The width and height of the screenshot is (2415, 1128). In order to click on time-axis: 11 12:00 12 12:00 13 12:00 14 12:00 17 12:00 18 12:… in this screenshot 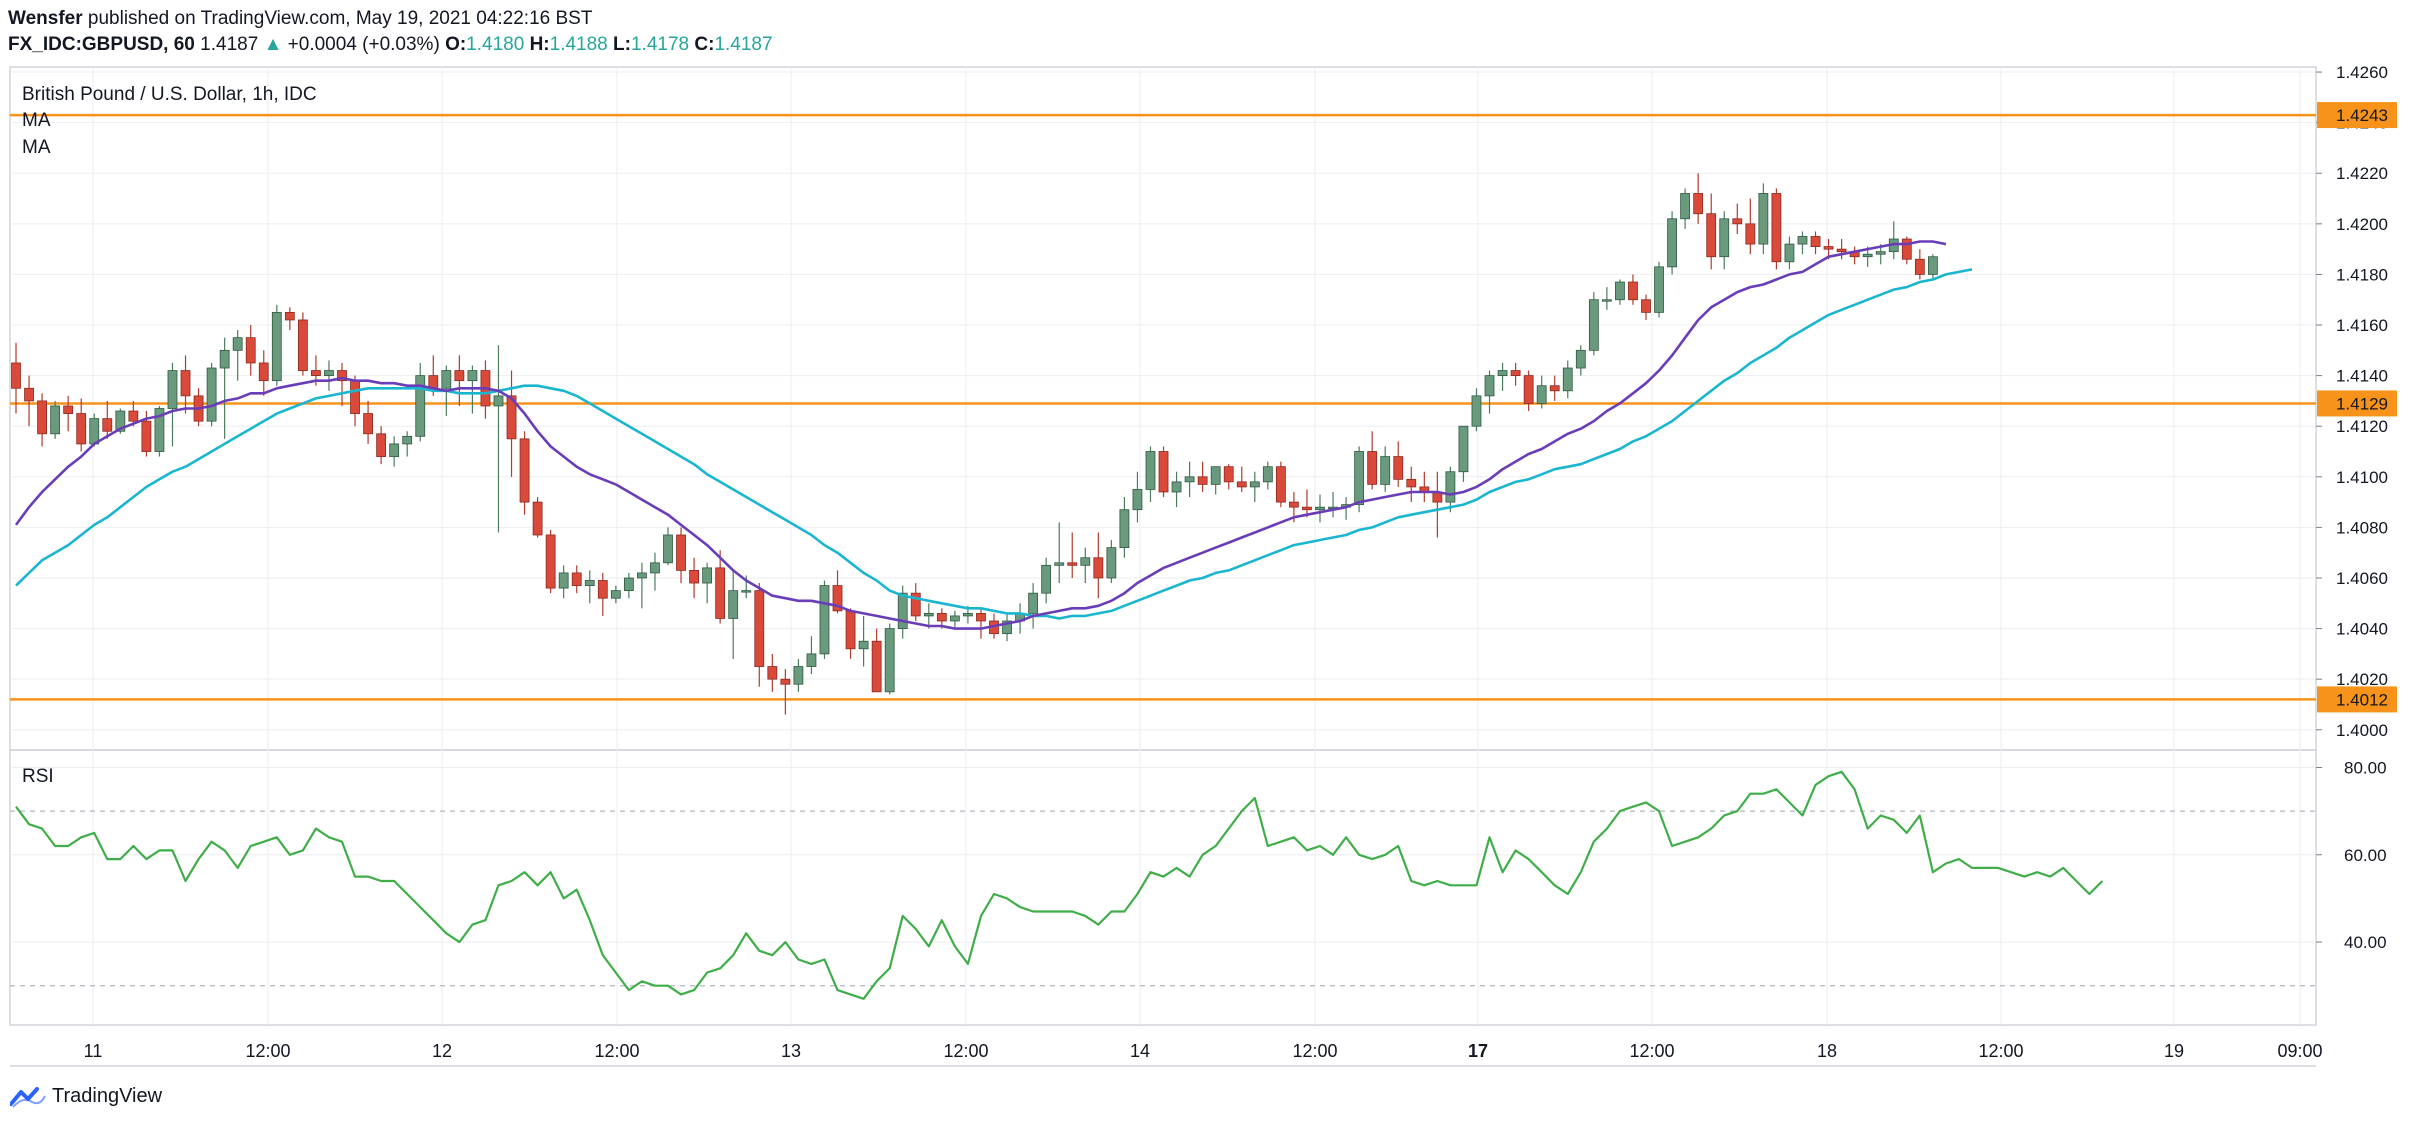, I will do `click(1203, 1051)`.